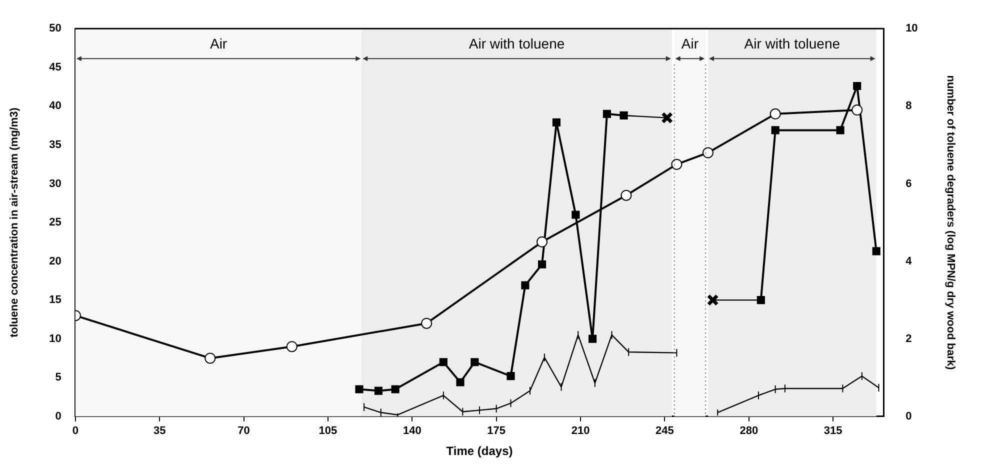 The image size is (983, 467). What do you see at coordinates (244, 431) in the screenshot?
I see `x-tick-label: 70` at bounding box center [244, 431].